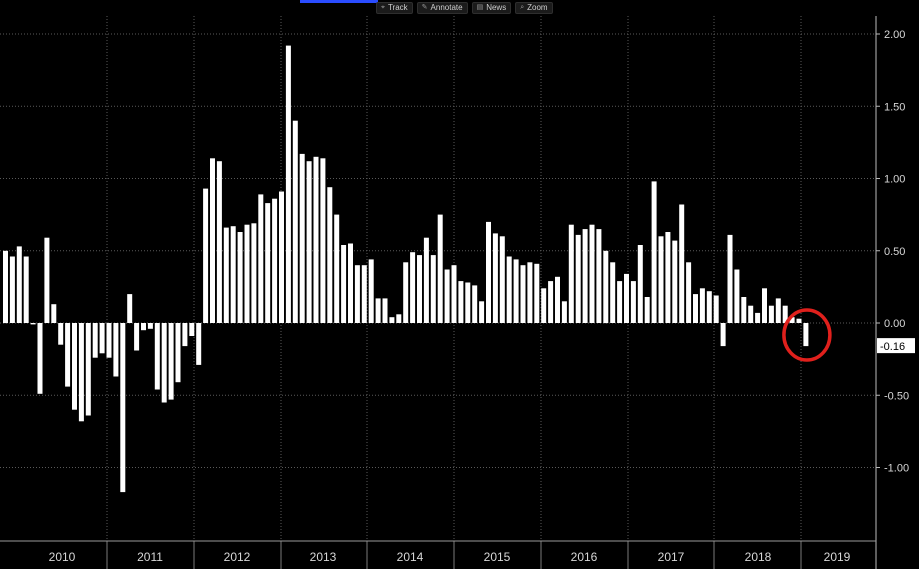 Image resolution: width=919 pixels, height=569 pixels. Describe the element at coordinates (894, 180) in the screenshot. I see `y-axis-tick-label: 1.00` at that location.